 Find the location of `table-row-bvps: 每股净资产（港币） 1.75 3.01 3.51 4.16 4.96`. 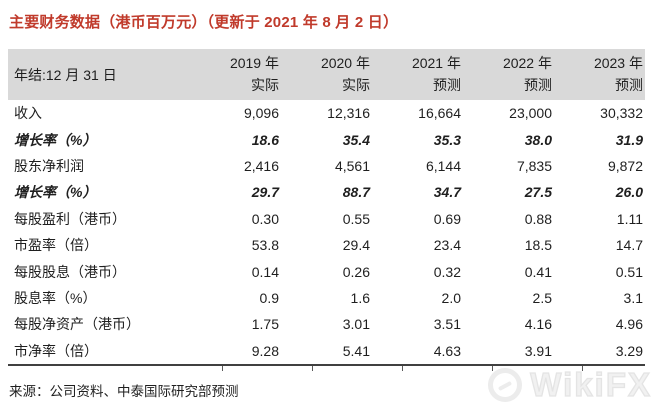

table-row-bvps: 每股净资产（港币） 1.75 3.01 3.51 4.16 4.96 is located at coordinates (326, 324).